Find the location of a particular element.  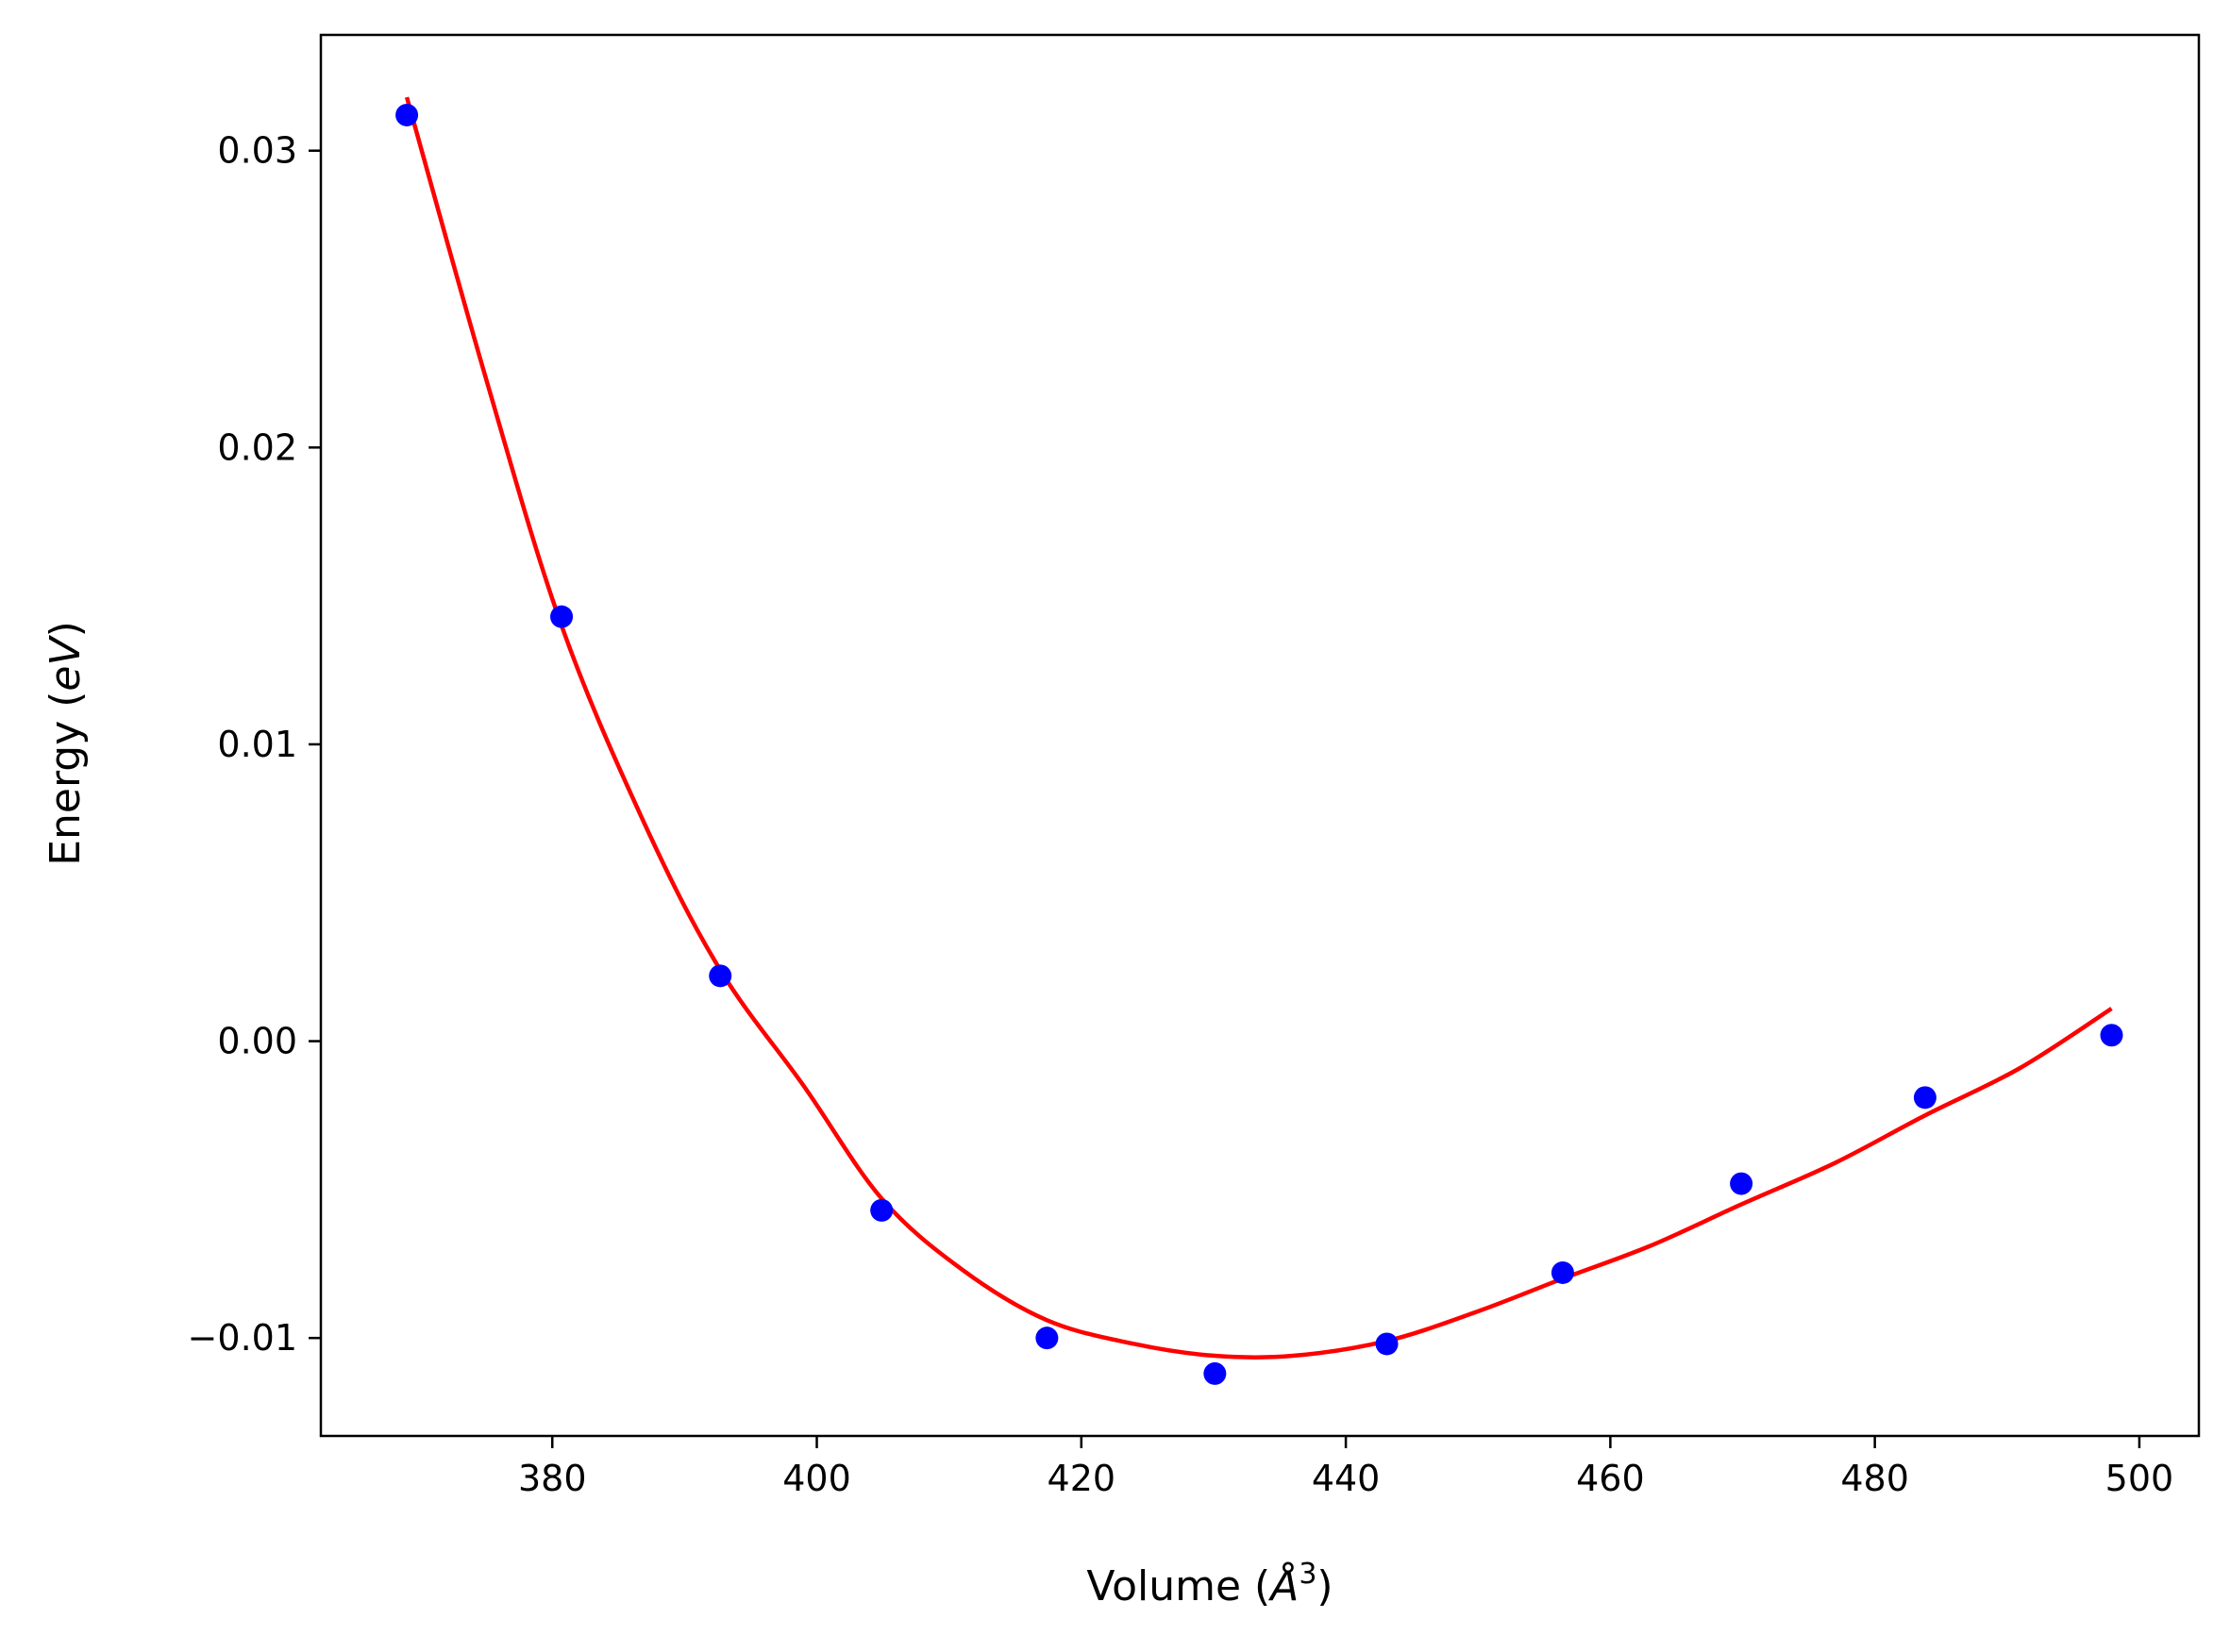

y-axis-label: Energy (eV) is located at coordinates (66, 743).